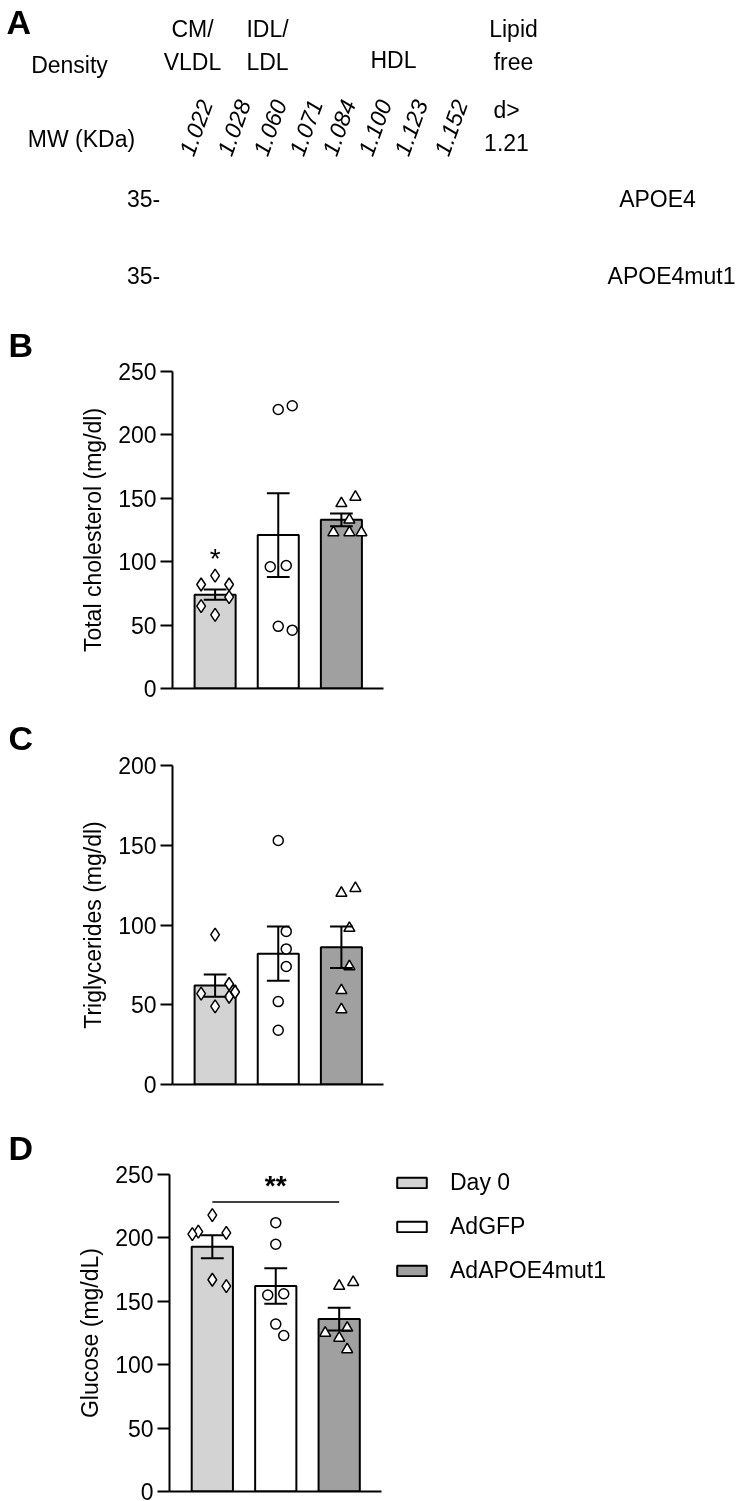 This screenshot has width=751, height=1501. I want to click on text: 1.022, so click(196, 127).